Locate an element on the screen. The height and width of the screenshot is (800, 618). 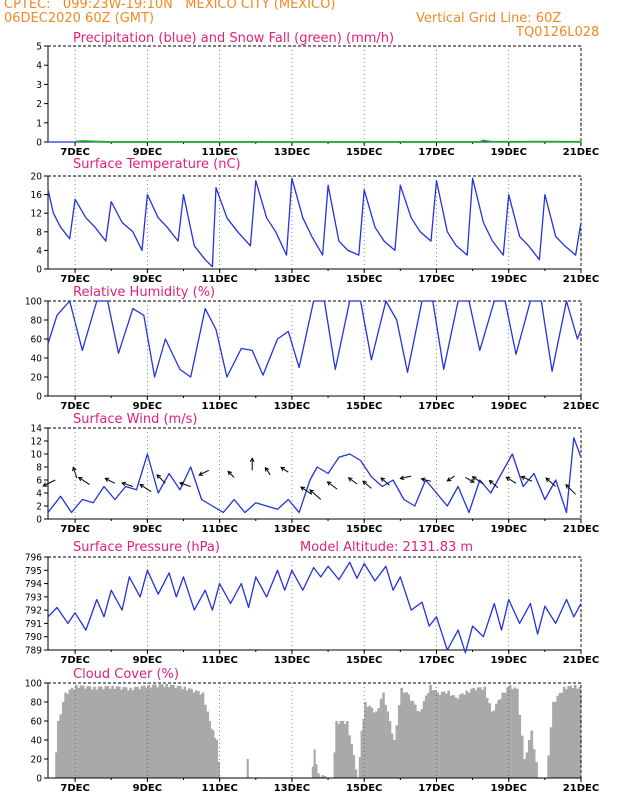
y-tick-label: 8 is located at coordinates (39, 468).